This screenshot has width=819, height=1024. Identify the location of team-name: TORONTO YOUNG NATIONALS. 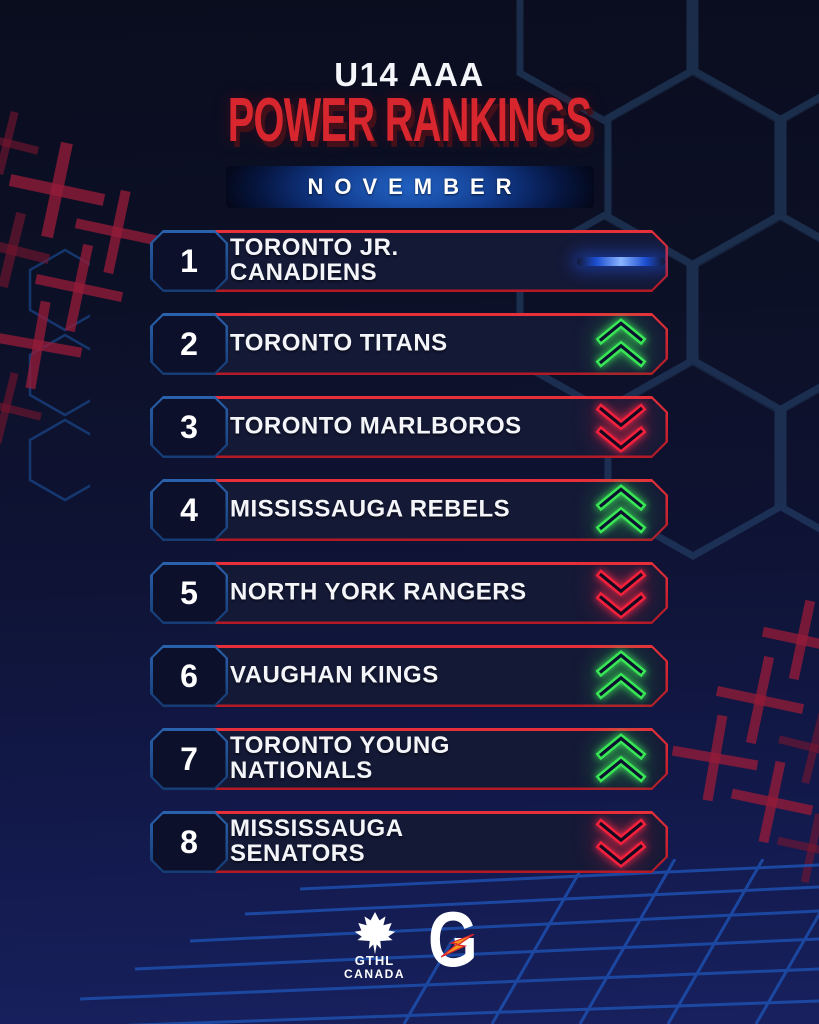
(340, 758).